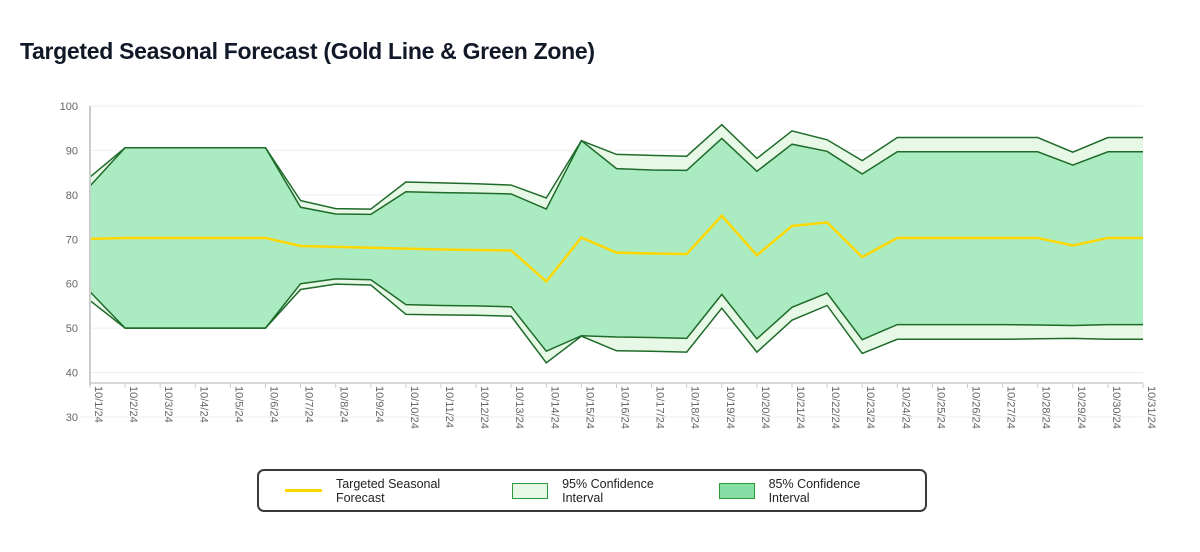 The width and height of the screenshot is (1200, 552). Describe the element at coordinates (589, 407) in the screenshot. I see `x-tick-label: 10/15/24` at that location.